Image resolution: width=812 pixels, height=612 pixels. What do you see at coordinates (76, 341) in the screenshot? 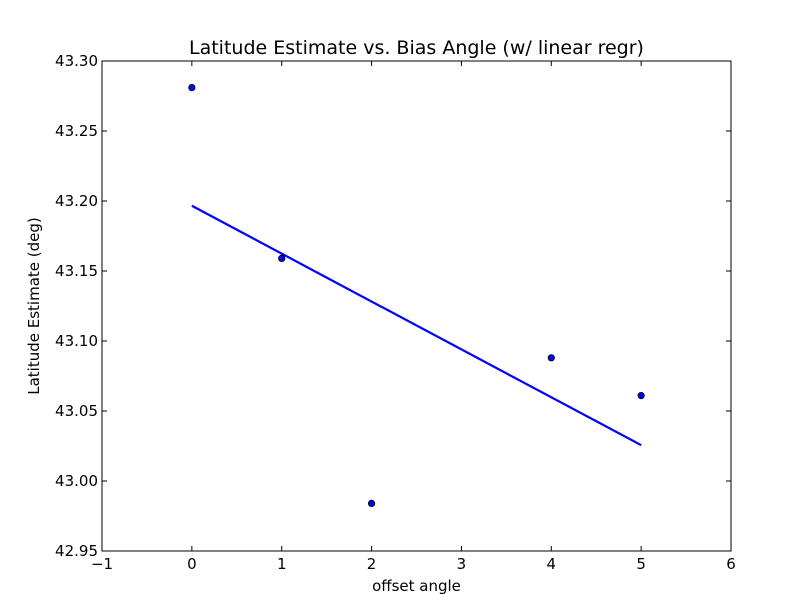
I see `y-tick-label: 43.10` at bounding box center [76, 341].